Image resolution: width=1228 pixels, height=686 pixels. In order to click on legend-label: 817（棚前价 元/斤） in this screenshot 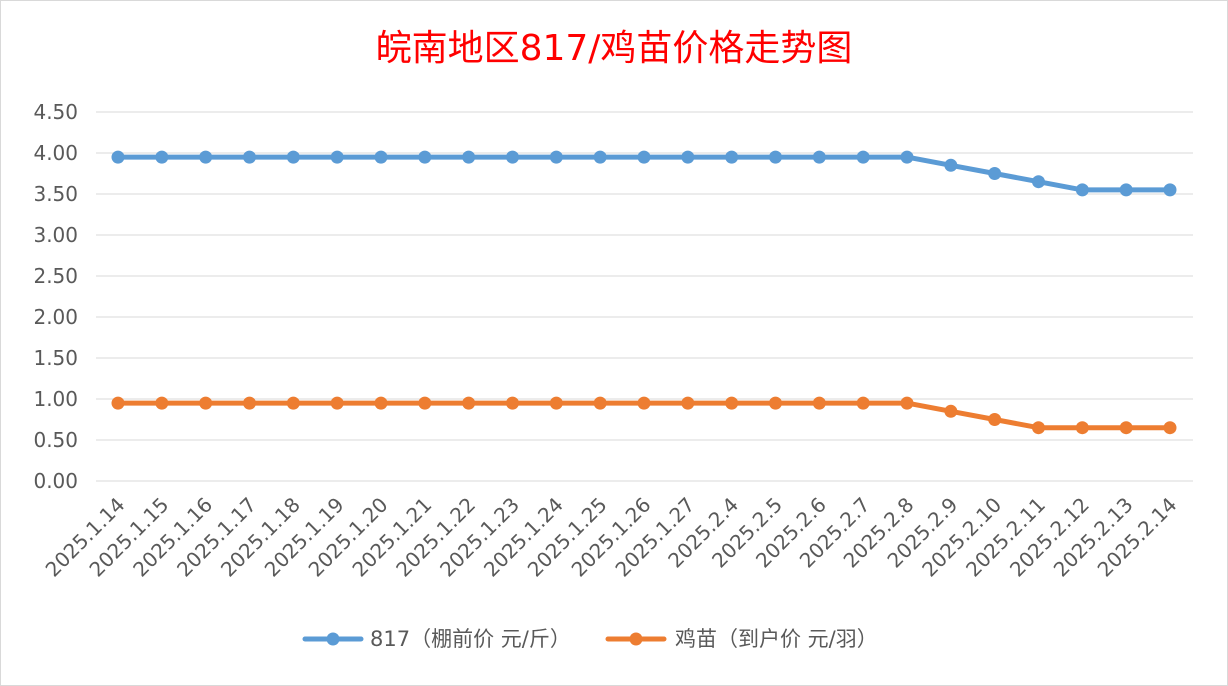, I will do `click(470, 639)`.